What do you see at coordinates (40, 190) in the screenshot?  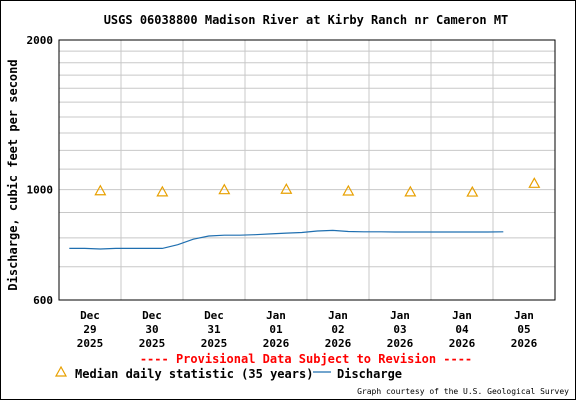 I see `y-tick-label: 1000` at bounding box center [40, 190].